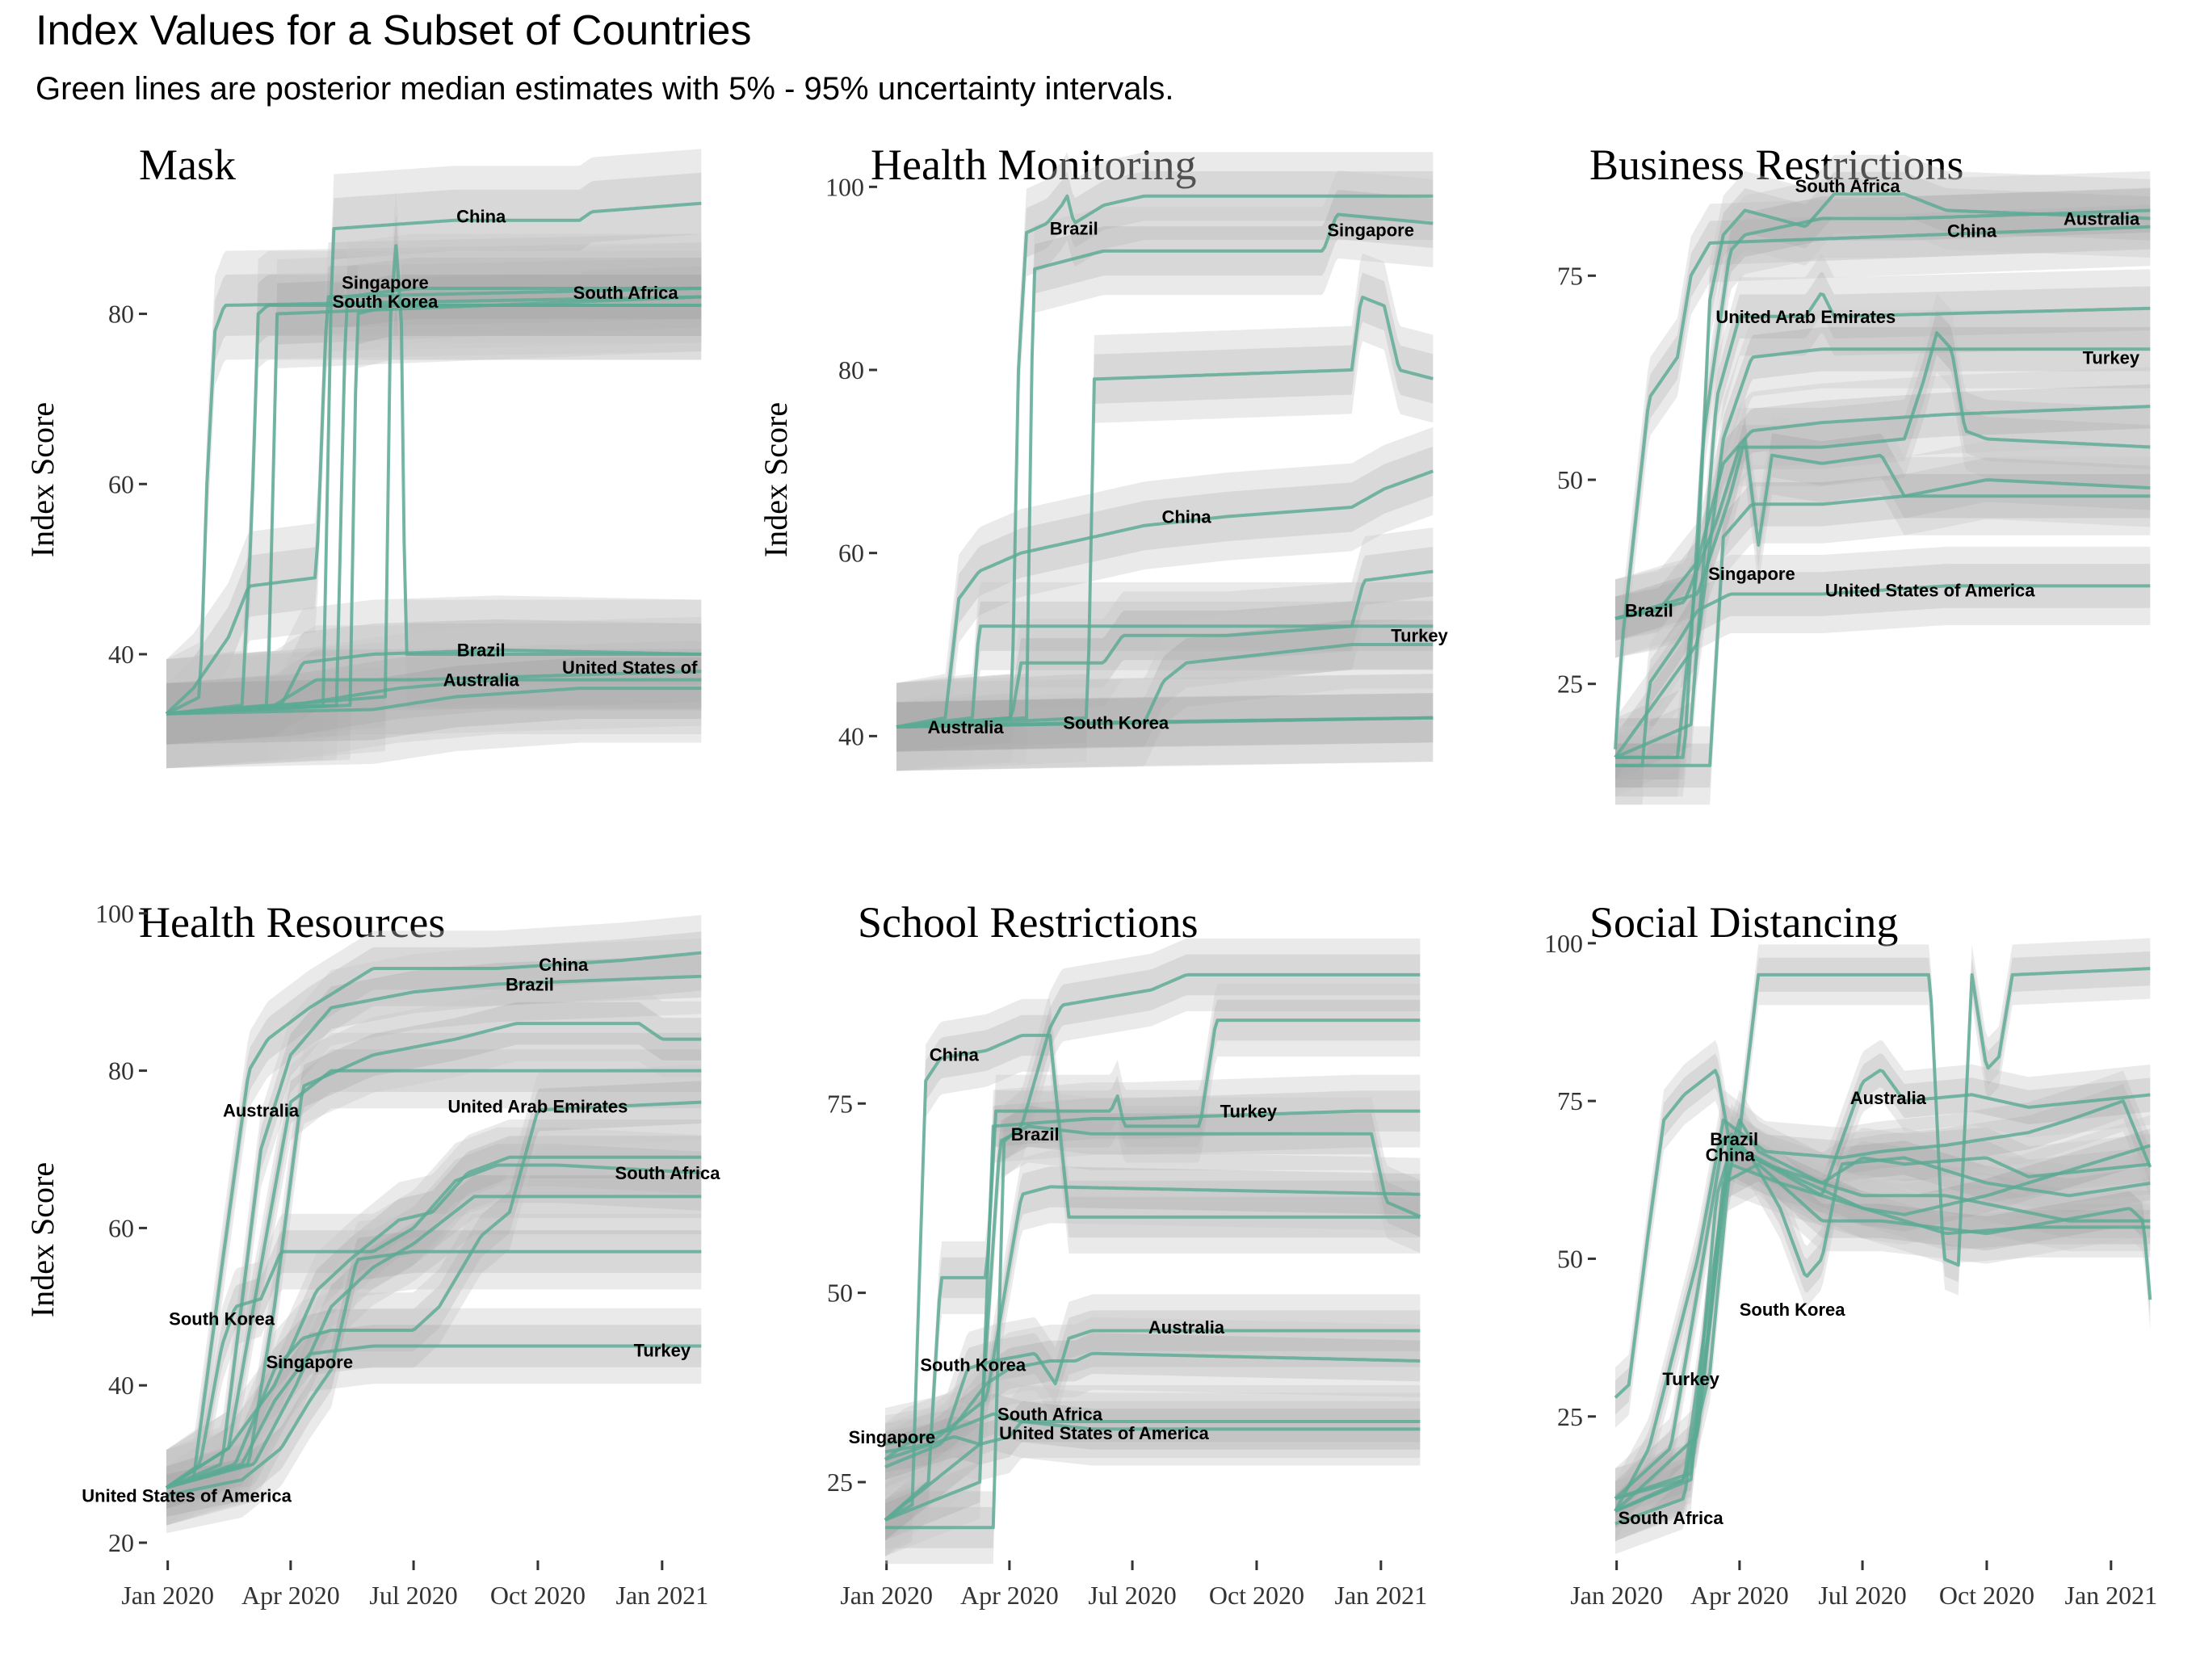 Image resolution: width=2200 pixels, height=1680 pixels. What do you see at coordinates (661, 1596) in the screenshot?
I see `x-tick-label: Jan 2021` at bounding box center [661, 1596].